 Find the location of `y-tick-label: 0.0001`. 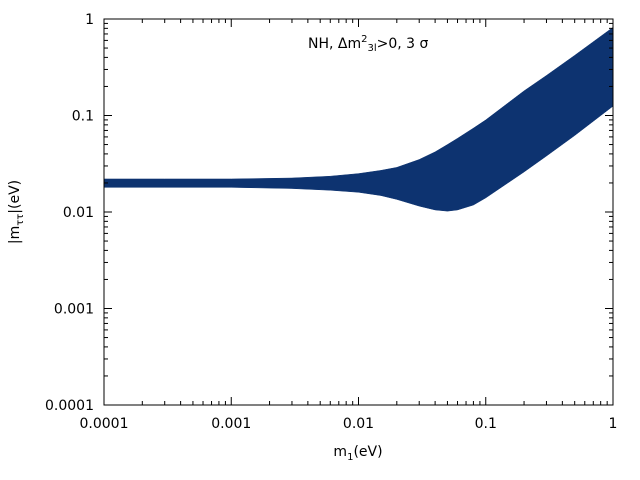

y-tick-label: 0.0001 is located at coordinates (69, 406).